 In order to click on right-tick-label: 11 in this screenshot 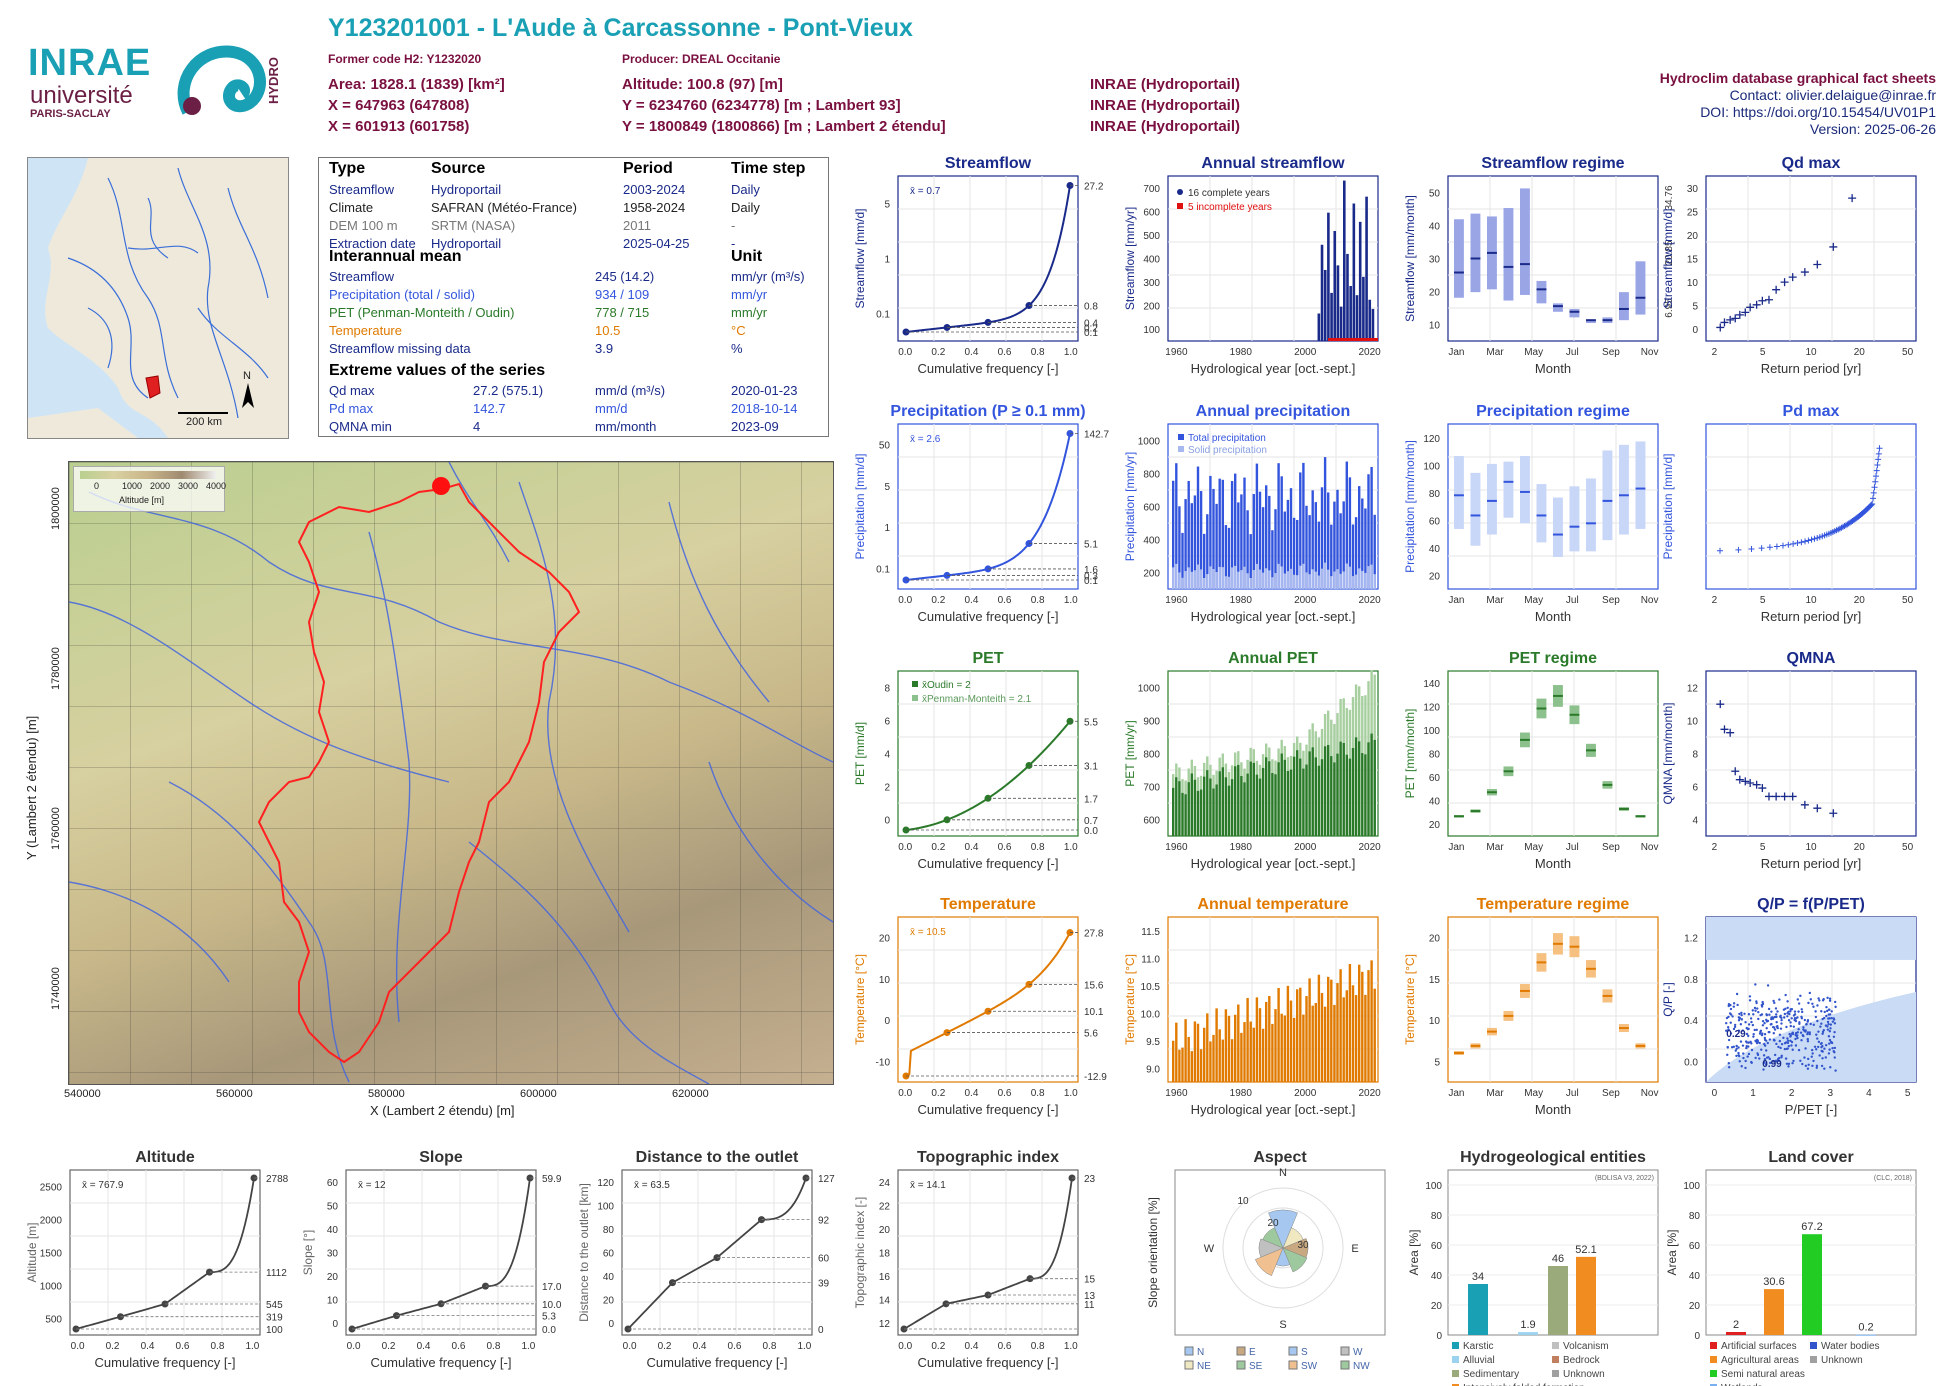, I will do `click(1089, 1305)`.